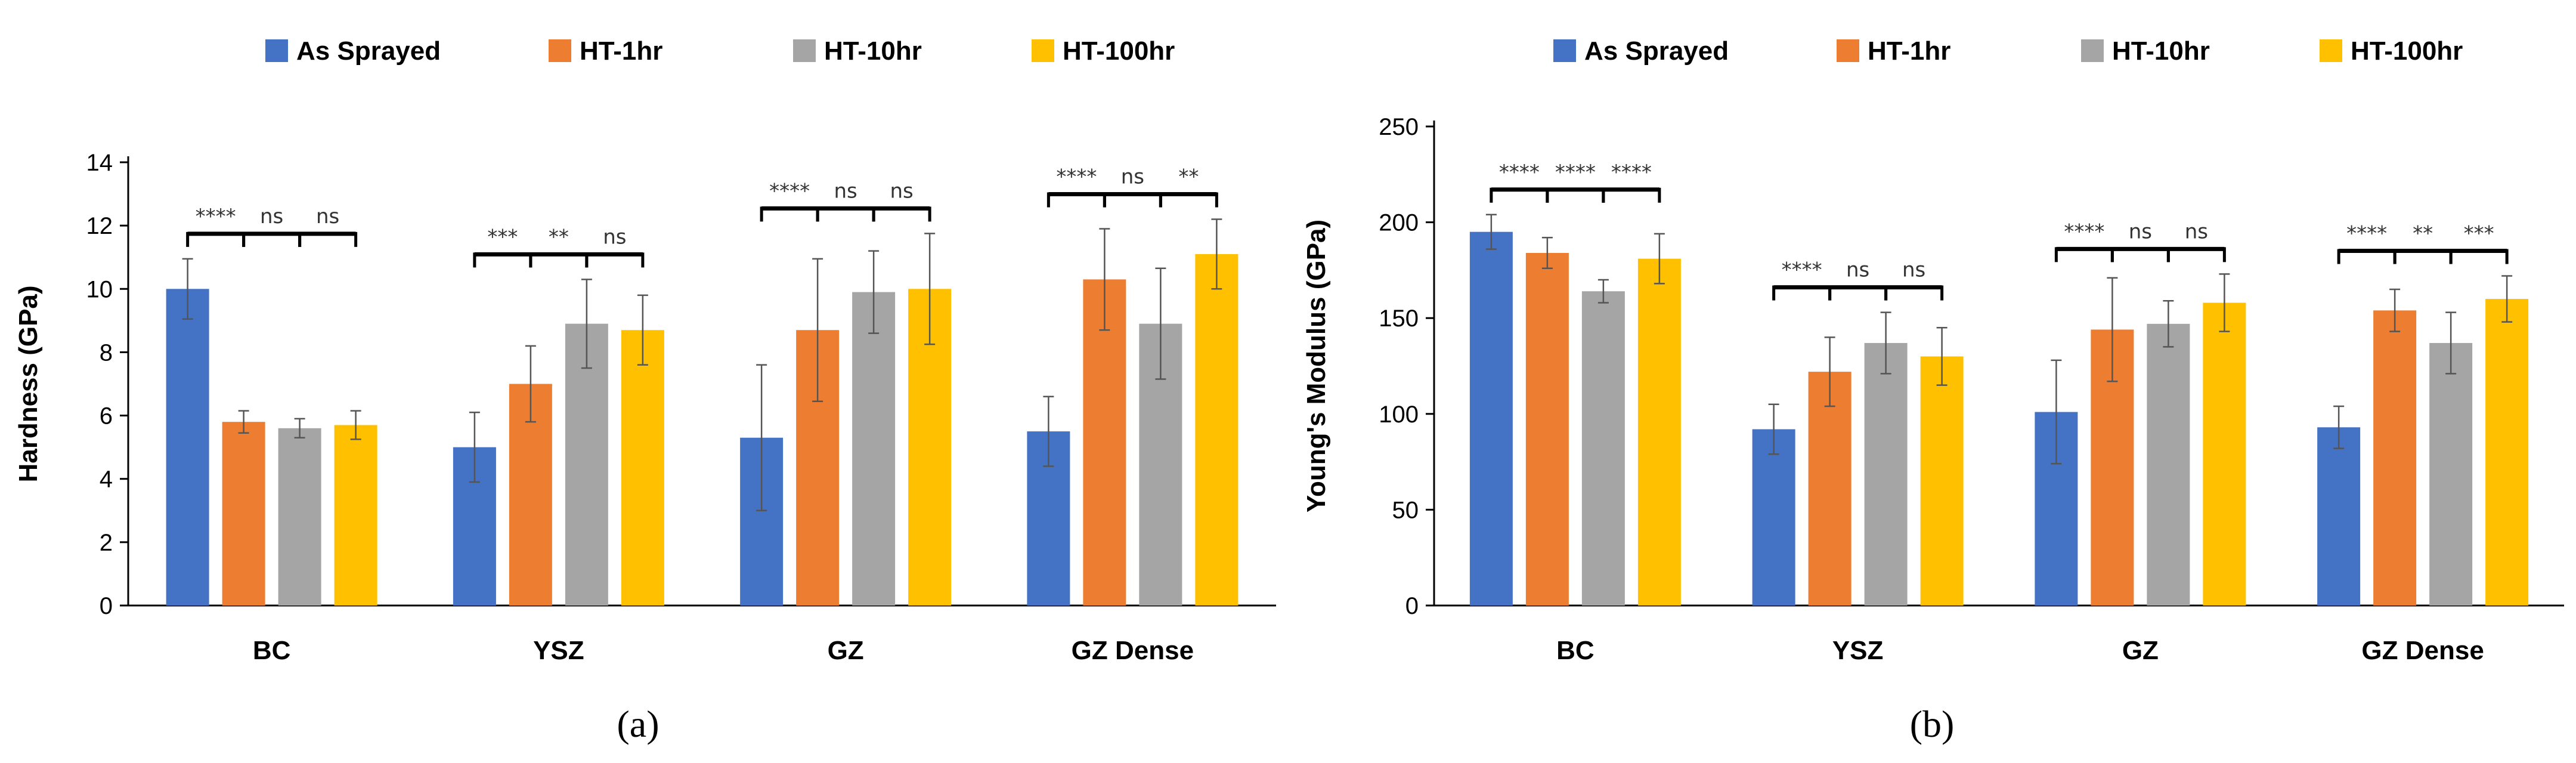 Image resolution: width=2576 pixels, height=763 pixels. I want to click on bar-ht-1hr-ysz, so click(1830, 489).